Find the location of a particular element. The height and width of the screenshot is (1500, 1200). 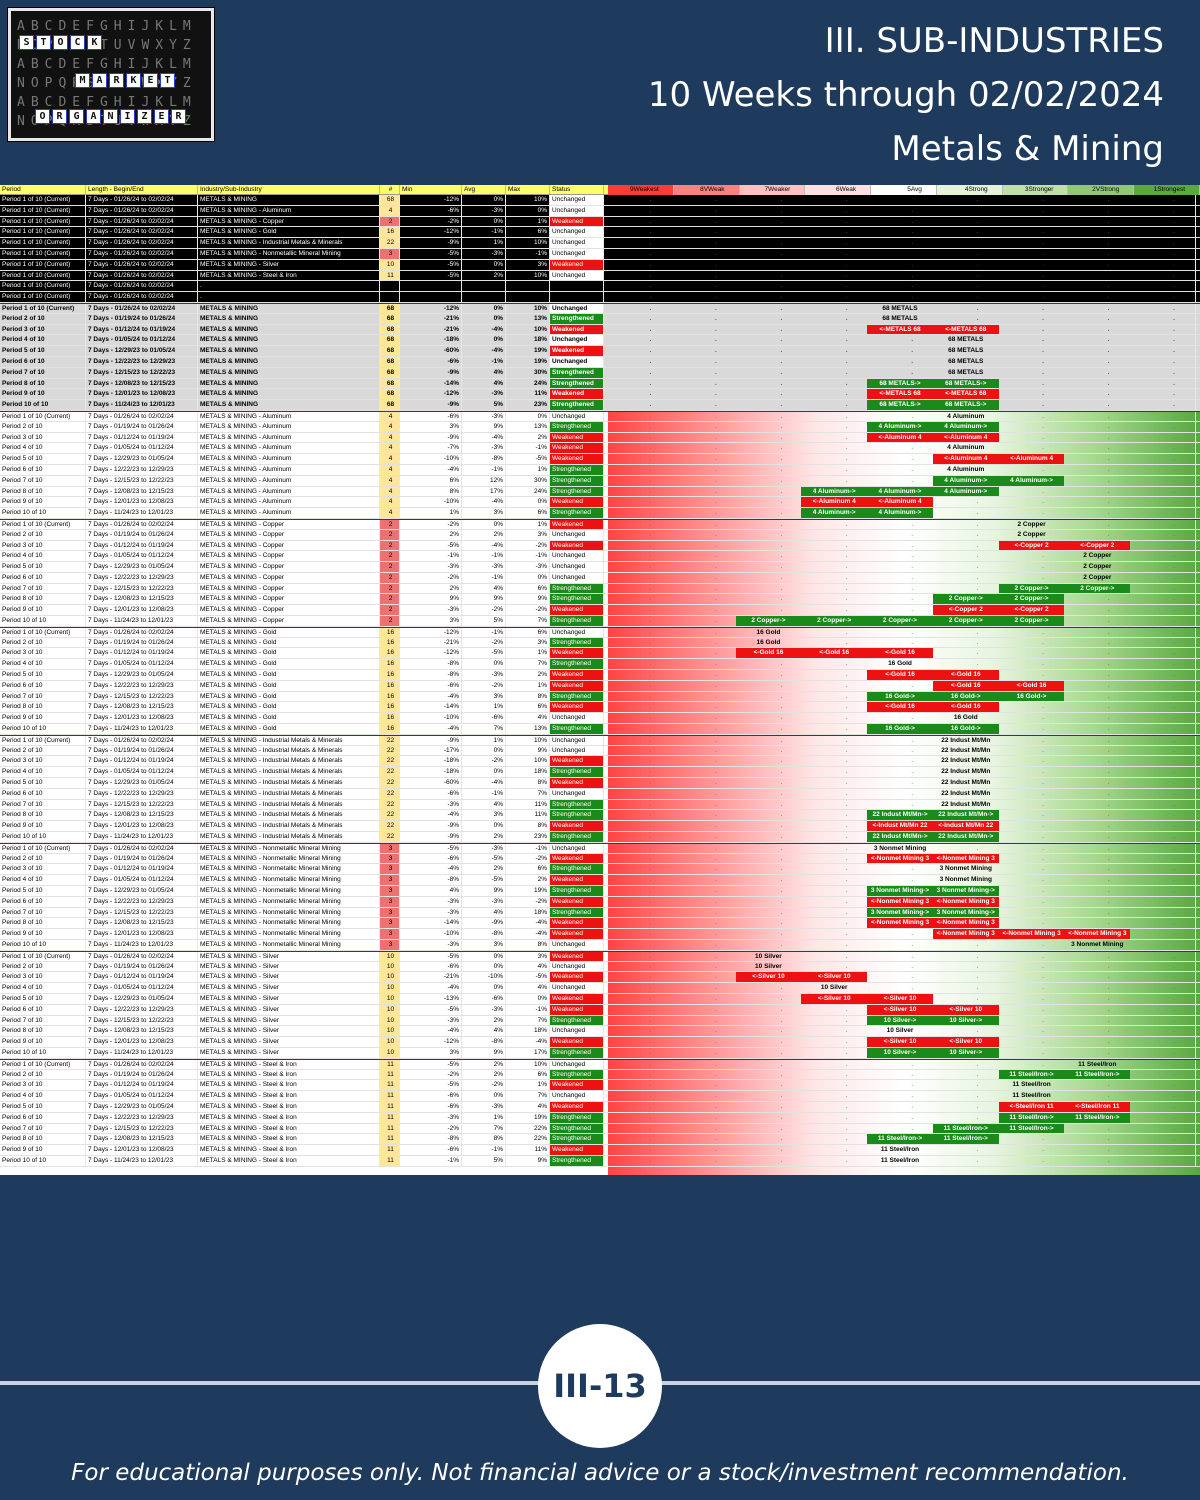

cell-max: -5% is located at coordinates (528, 459).